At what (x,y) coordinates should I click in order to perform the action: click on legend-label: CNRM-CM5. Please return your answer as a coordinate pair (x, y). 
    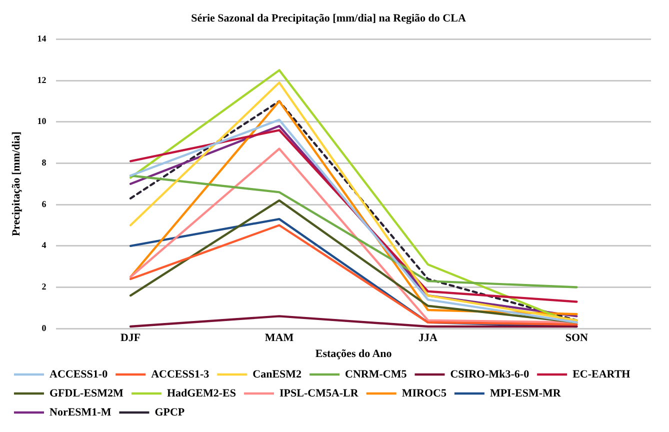
    Looking at the image, I should click on (376, 374).